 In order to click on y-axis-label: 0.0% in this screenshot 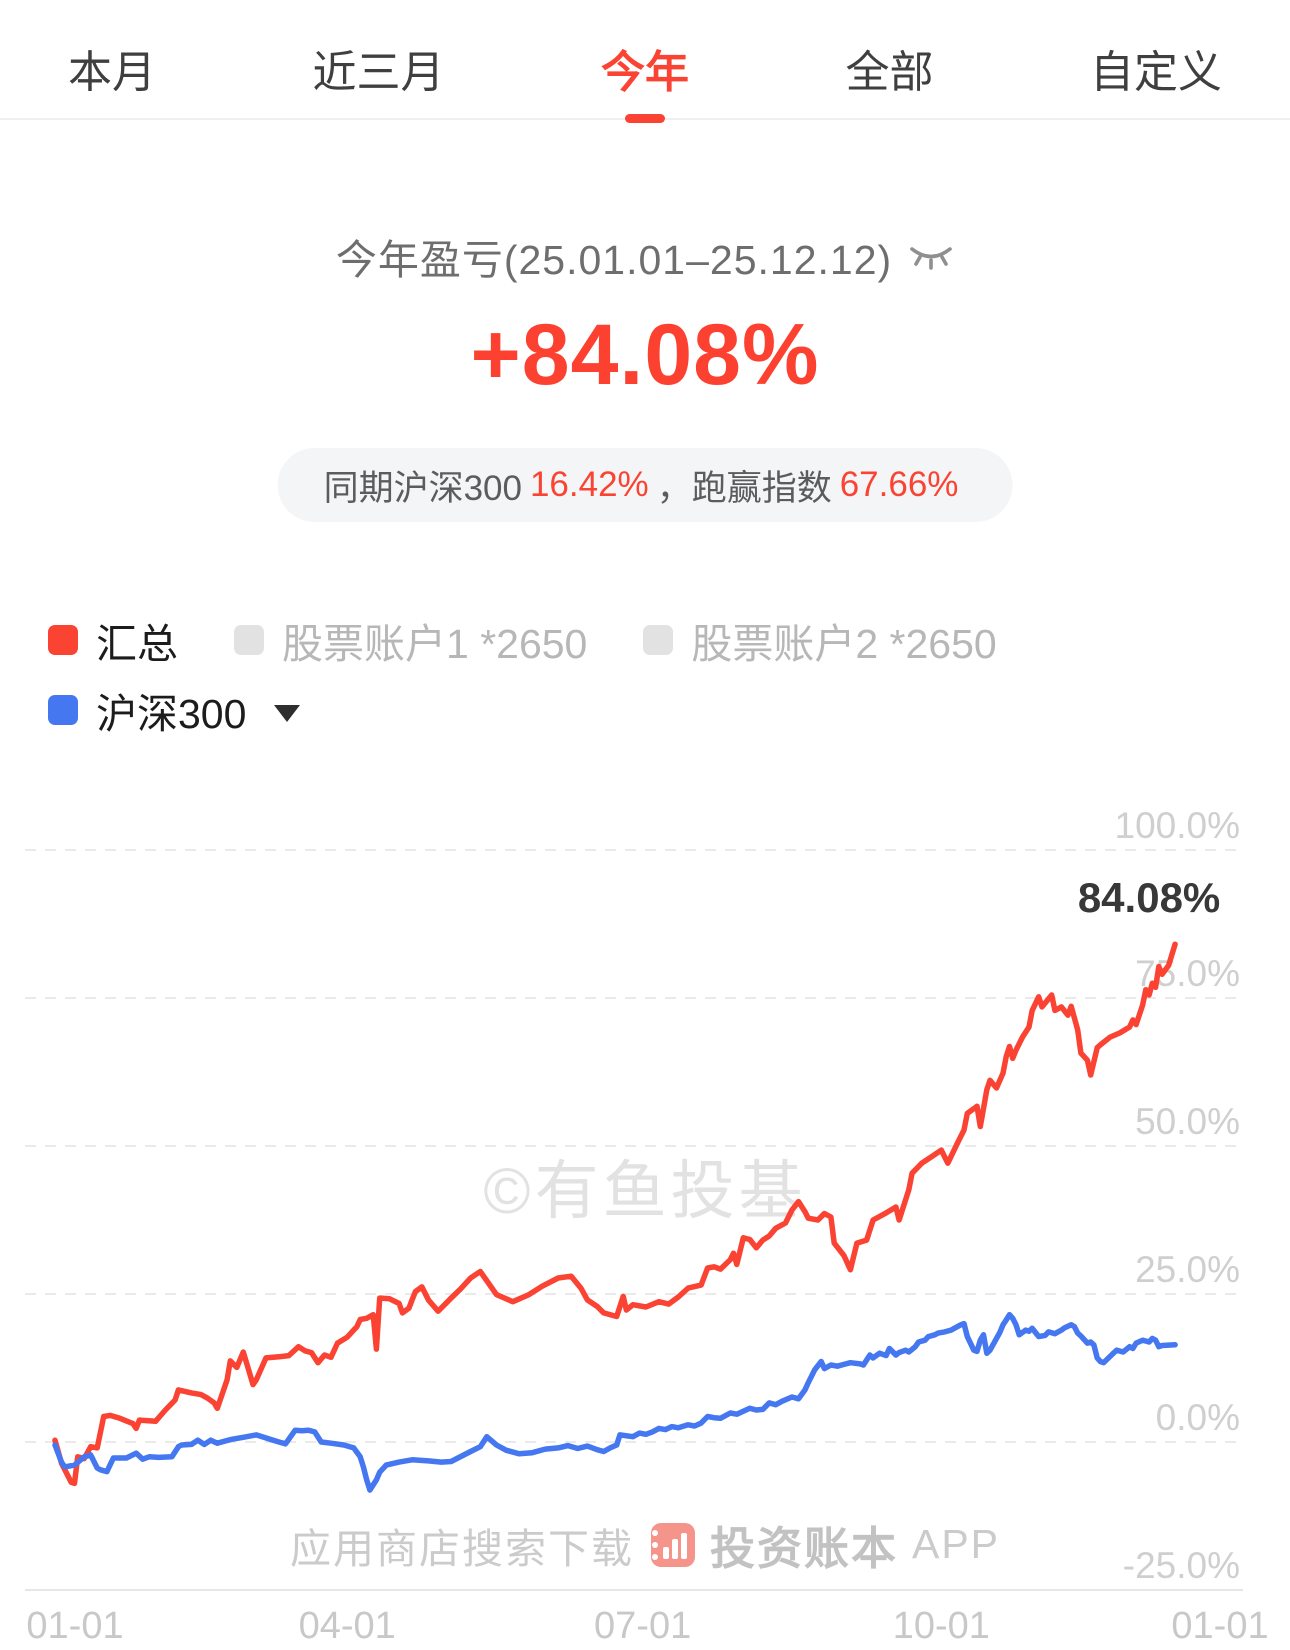, I will do `click(1198, 1417)`.